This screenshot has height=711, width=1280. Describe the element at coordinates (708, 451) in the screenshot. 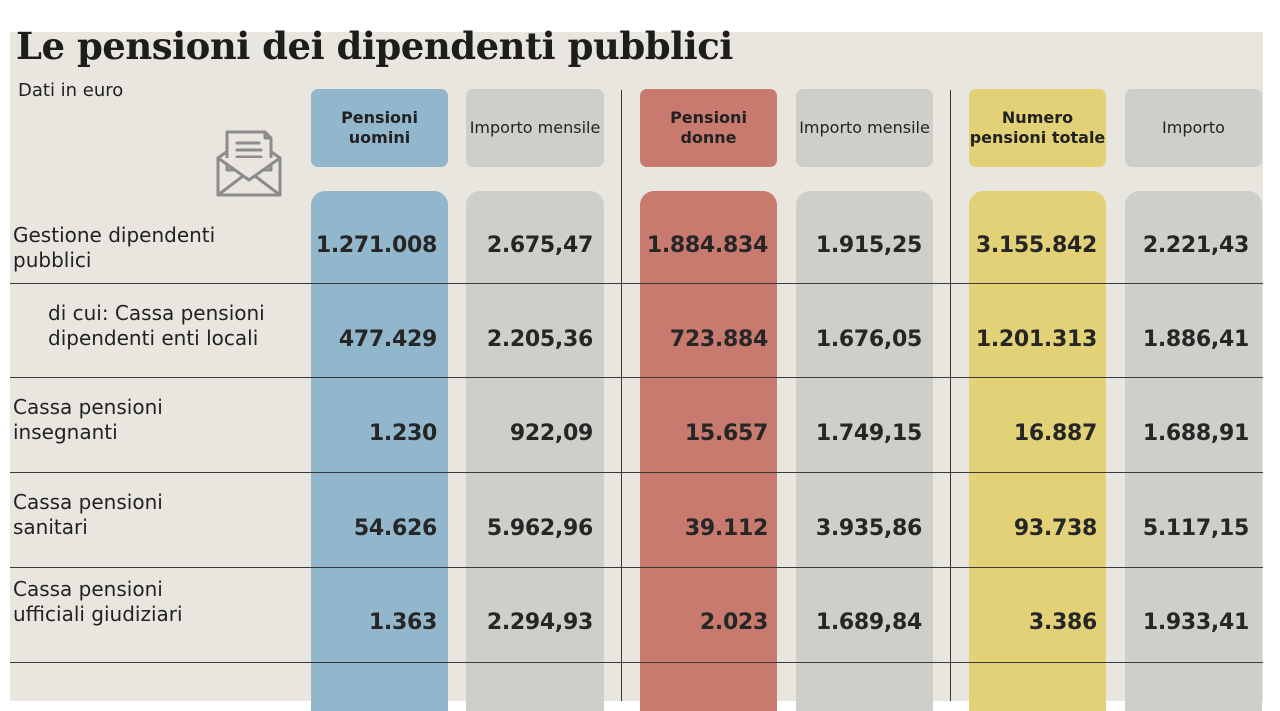

I see `column-bar-pensioni-donne` at that location.